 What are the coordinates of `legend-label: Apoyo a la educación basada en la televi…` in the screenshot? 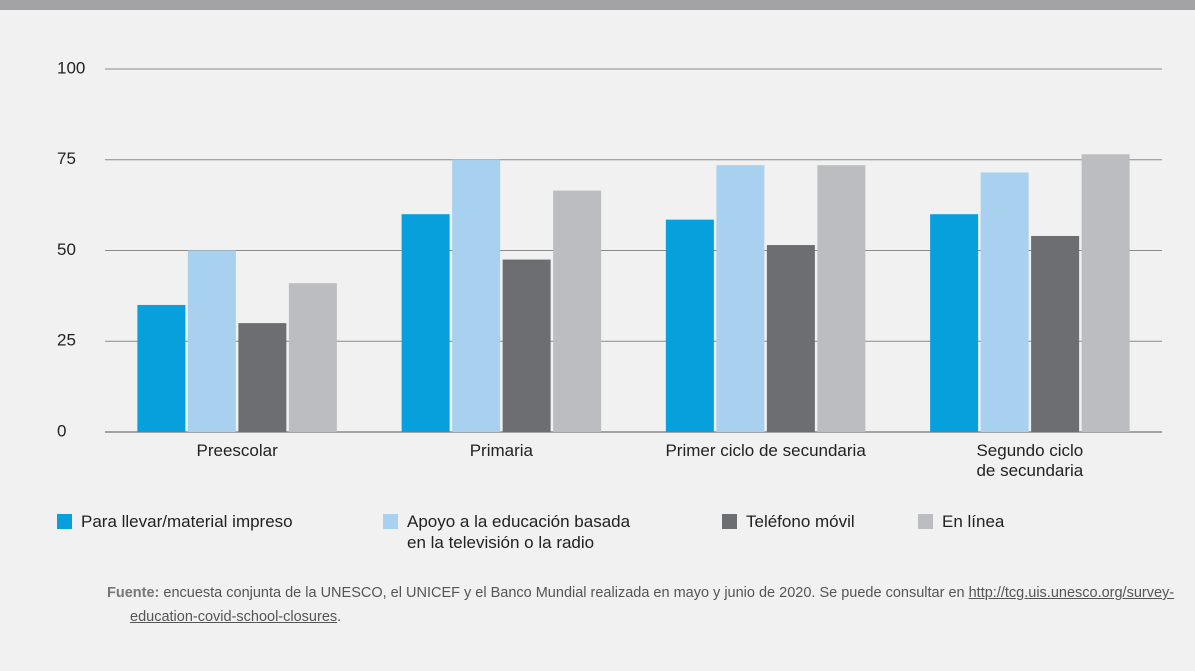 It's located at (519, 532).